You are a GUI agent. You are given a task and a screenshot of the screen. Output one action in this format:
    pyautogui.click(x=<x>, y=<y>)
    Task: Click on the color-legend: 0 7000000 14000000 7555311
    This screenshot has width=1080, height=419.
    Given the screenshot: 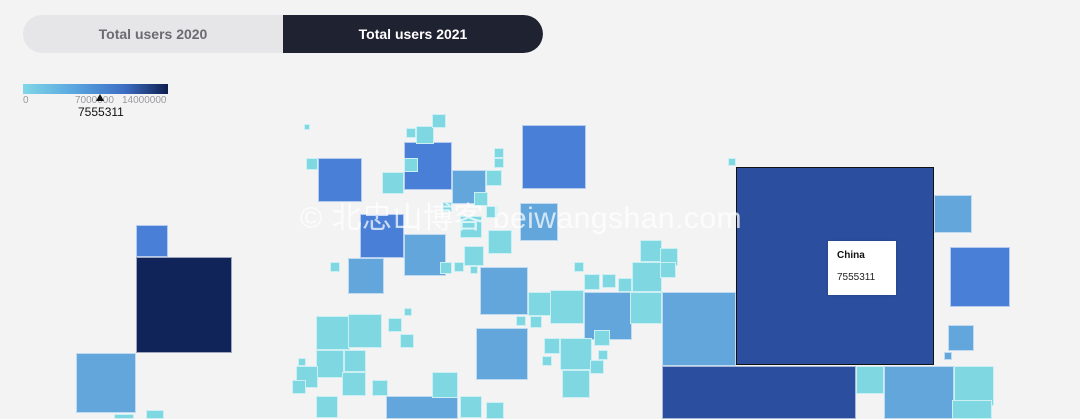 What is the action you would take?
    pyautogui.click(x=95, y=101)
    